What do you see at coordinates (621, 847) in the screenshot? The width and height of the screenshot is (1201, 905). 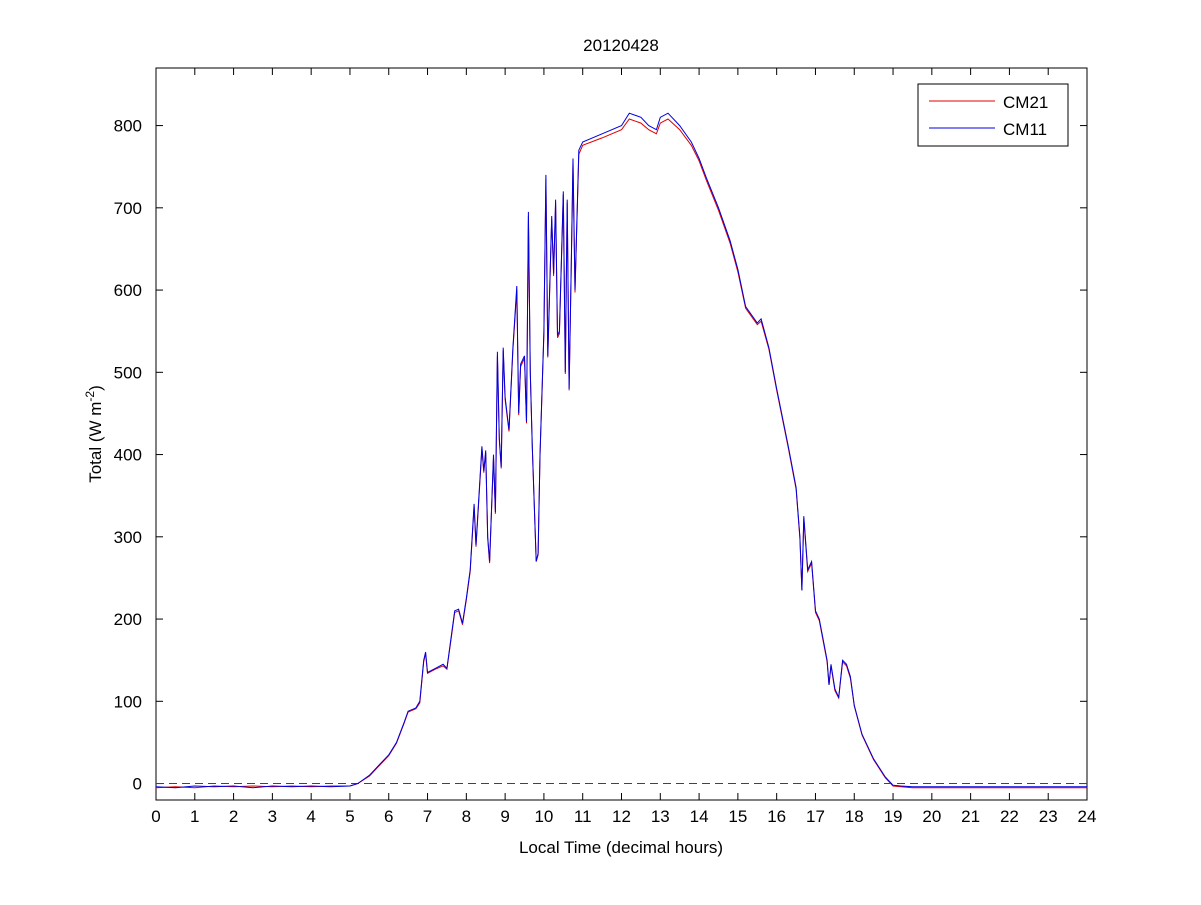 I see `x-axis-label: Local Time (decimal hours)` at bounding box center [621, 847].